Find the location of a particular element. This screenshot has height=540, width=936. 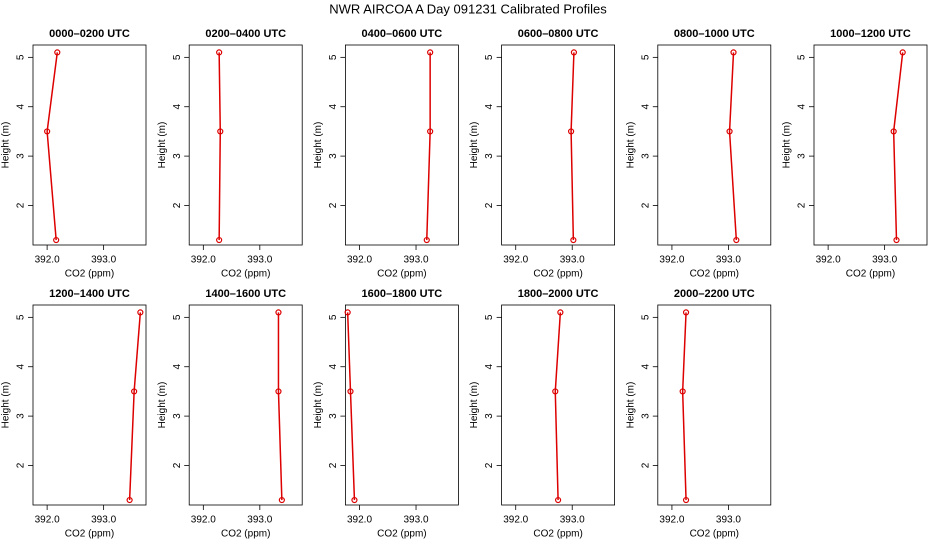

panel-title: 0600–0800 UTC is located at coordinates (558, 34).